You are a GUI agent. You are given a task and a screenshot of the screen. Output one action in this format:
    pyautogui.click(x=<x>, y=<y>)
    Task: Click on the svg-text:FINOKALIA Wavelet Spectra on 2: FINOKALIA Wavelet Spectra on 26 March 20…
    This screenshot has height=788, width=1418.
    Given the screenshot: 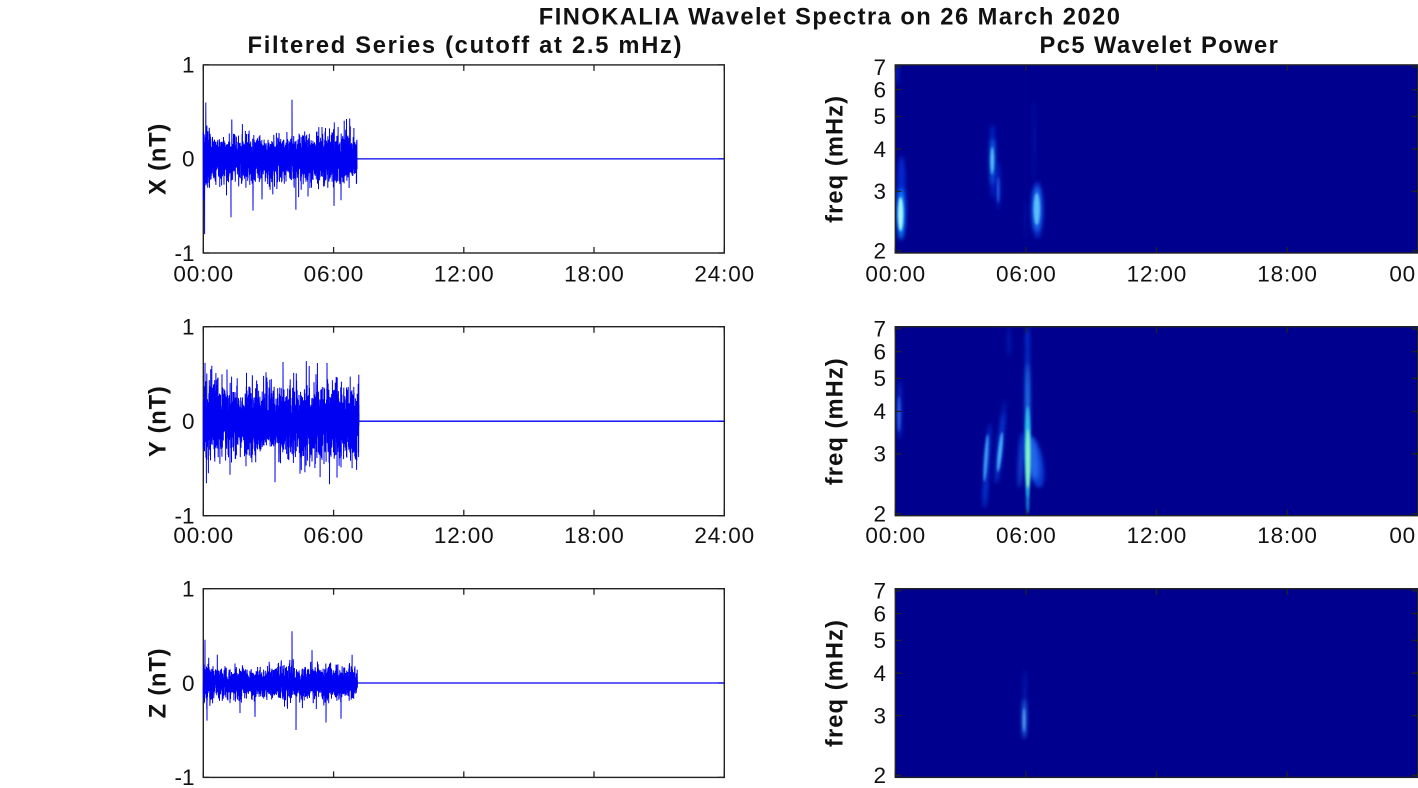 What is the action you would take?
    pyautogui.click(x=830, y=18)
    